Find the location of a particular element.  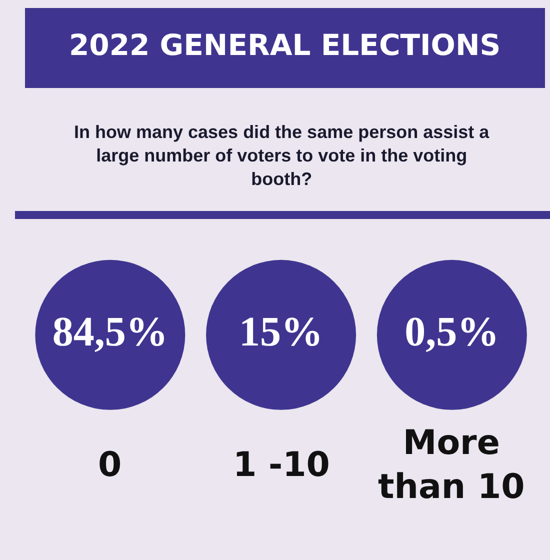

category-label: 0 is located at coordinates (110, 465).